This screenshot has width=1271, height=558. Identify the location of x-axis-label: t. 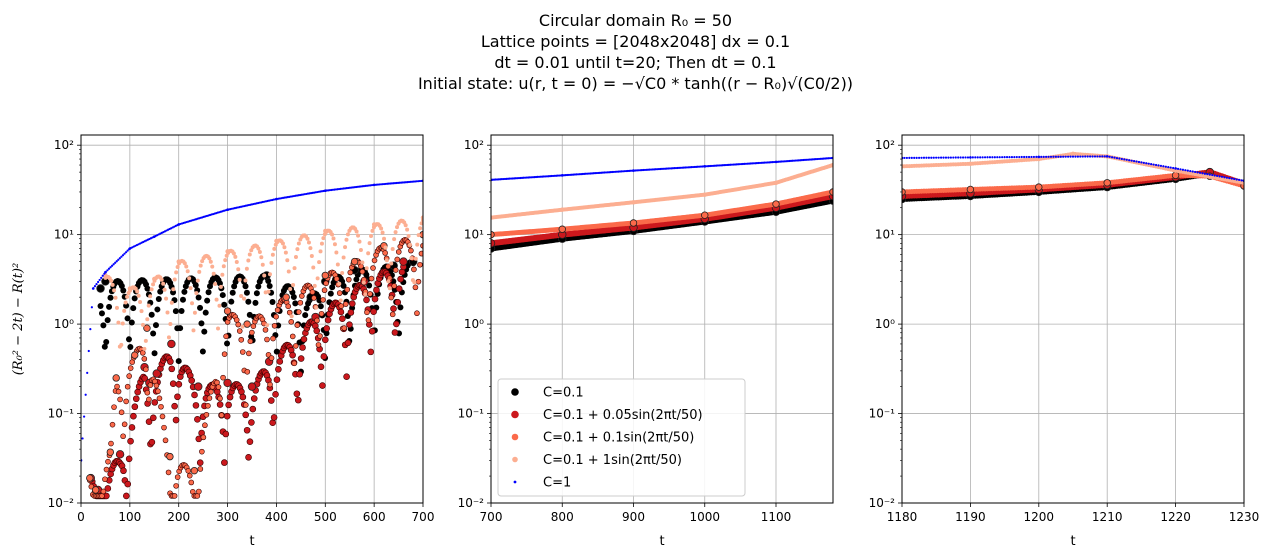
(1072, 541).